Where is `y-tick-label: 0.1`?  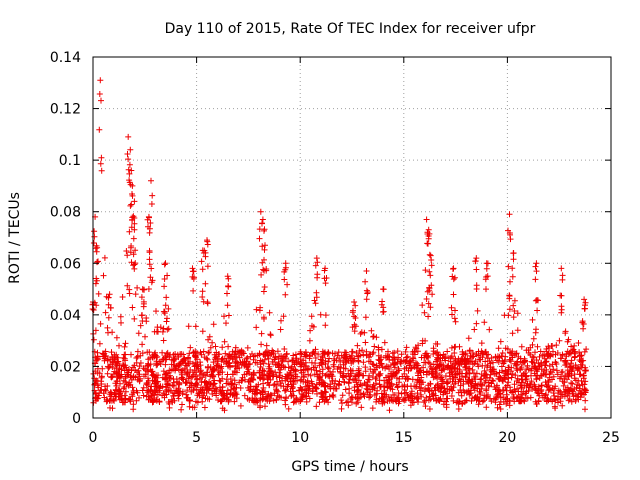 y-tick-label: 0.1 is located at coordinates (70, 161).